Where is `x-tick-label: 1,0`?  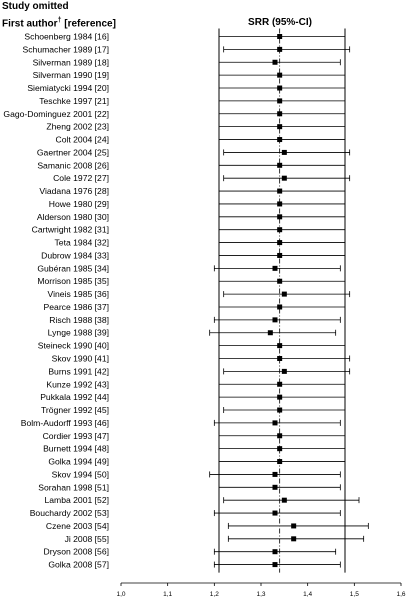
x-tick-label: 1,0 is located at coordinates (120, 594).